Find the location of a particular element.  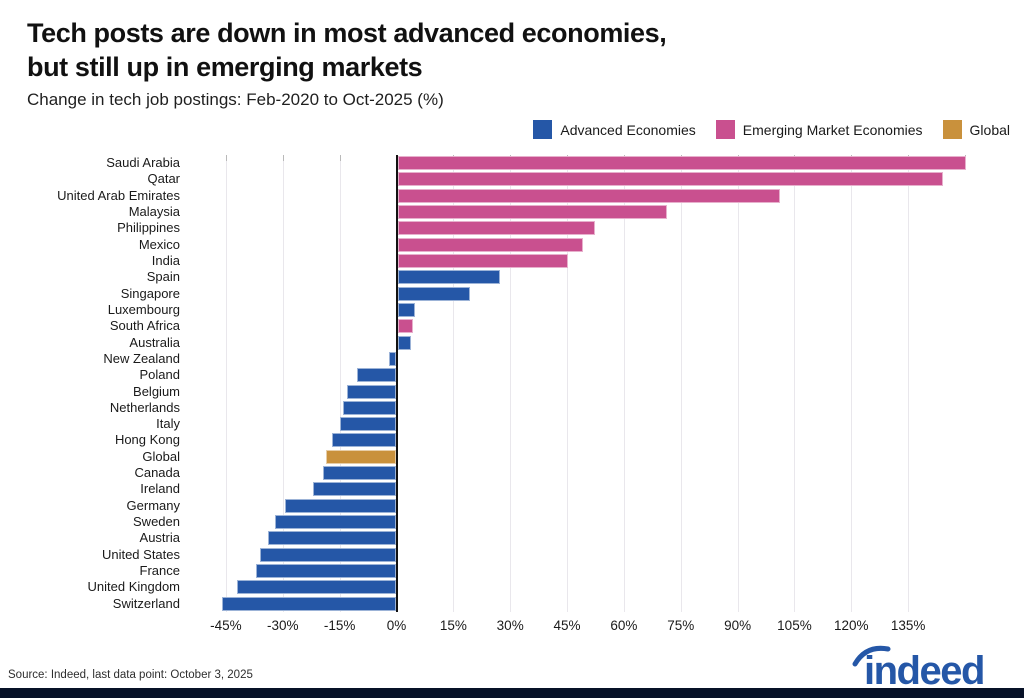

gridline--30 is located at coordinates (283, 383).